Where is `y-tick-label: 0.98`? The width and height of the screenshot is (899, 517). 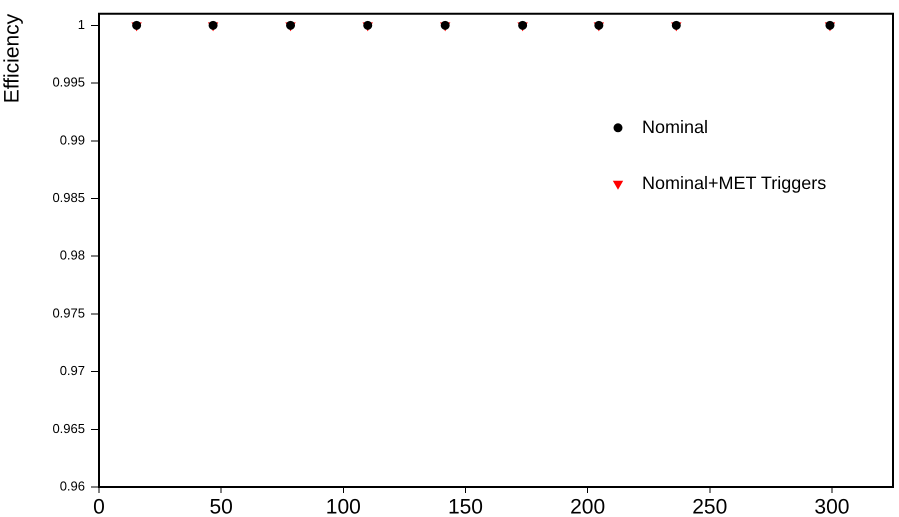
y-tick-label: 0.98 is located at coordinates (72, 255).